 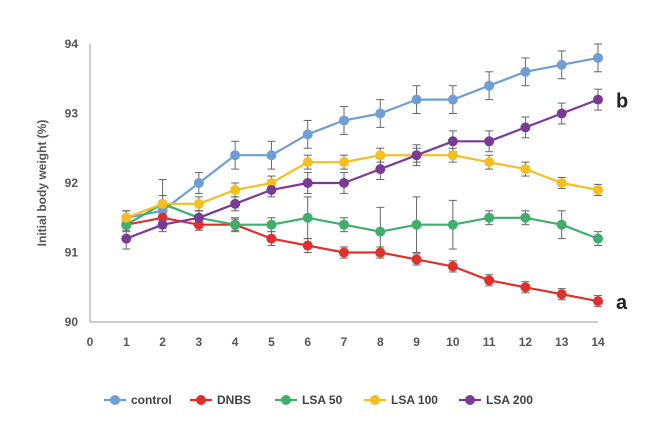 I want to click on x-tick-label: 1, so click(x=126, y=342).